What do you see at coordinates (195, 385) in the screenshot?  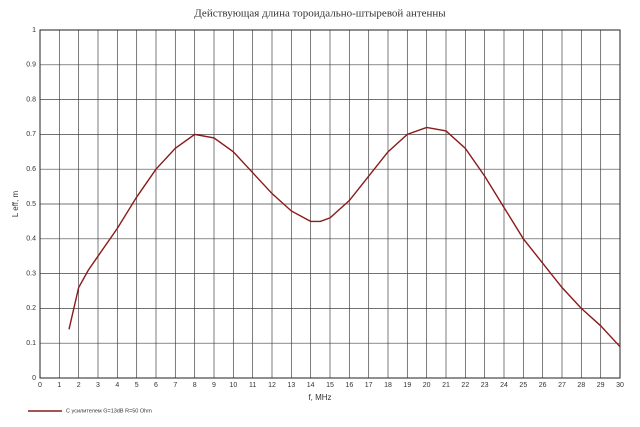 I see `x-tick-label: 8` at bounding box center [195, 385].